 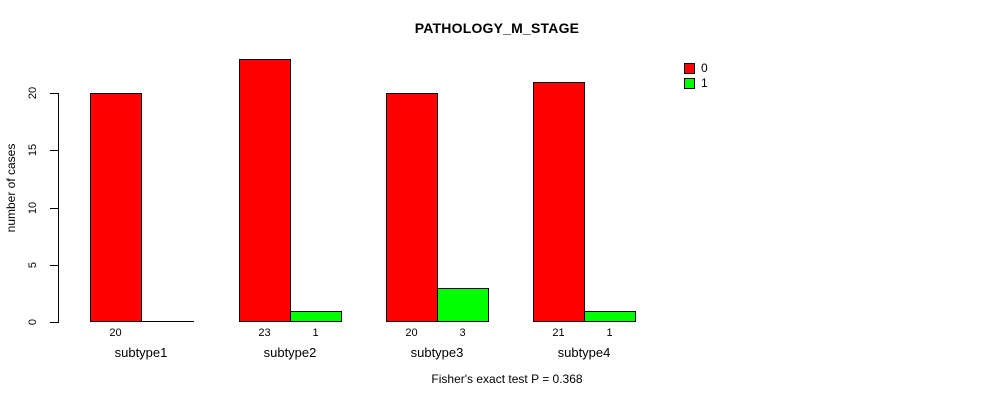 I want to click on legend-entry-label: 1, so click(x=704, y=83).